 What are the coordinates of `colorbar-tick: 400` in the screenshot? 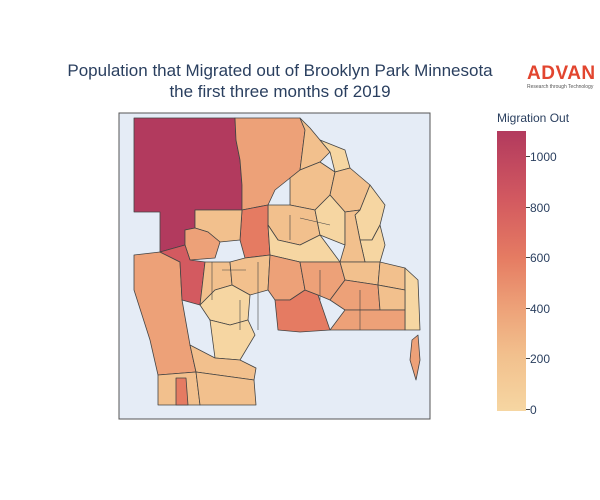 It's located at (540, 309).